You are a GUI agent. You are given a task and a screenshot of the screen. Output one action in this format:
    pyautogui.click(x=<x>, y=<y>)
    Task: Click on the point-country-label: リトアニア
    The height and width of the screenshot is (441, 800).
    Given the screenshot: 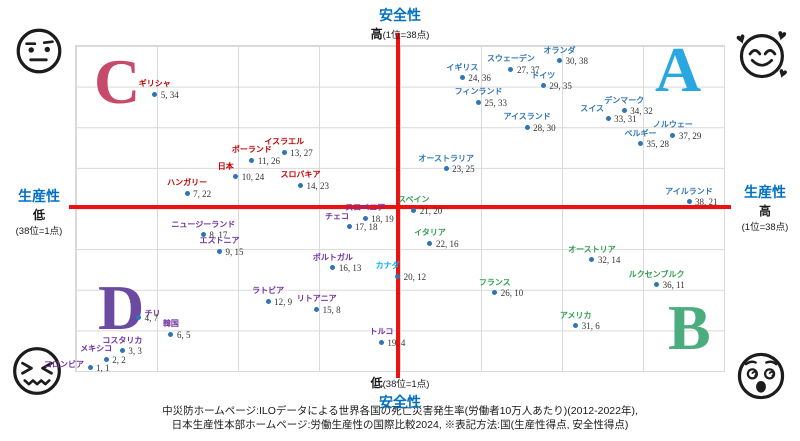 What is the action you would take?
    pyautogui.click(x=316, y=299)
    